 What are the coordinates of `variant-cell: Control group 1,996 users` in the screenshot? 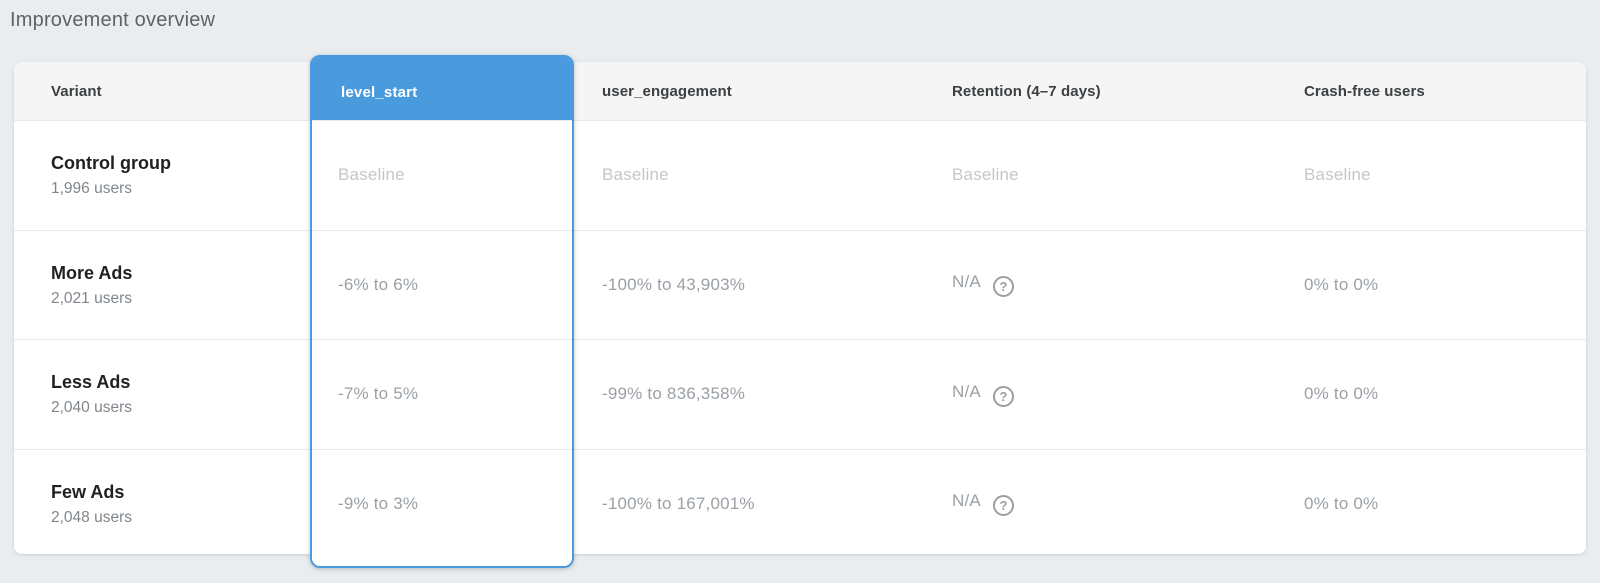 It's located at (162, 175).